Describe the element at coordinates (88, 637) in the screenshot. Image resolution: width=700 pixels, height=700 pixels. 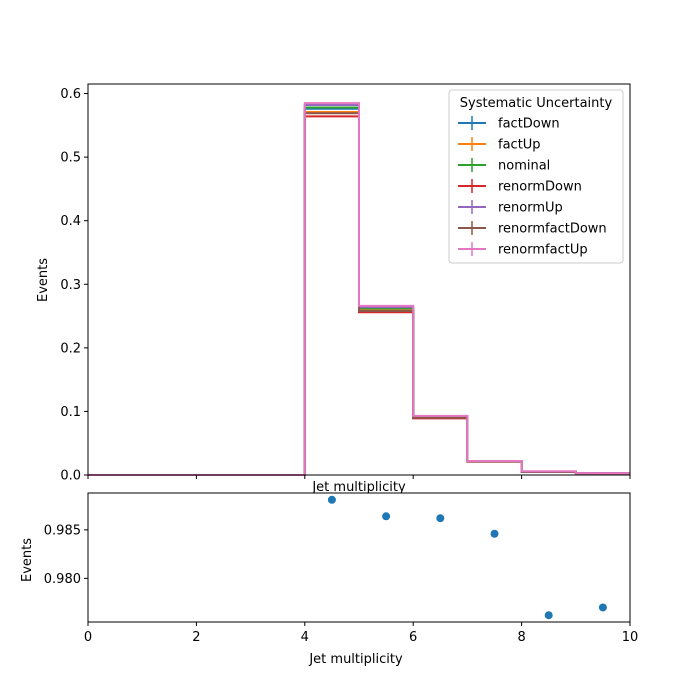
I see `bottom-x-tick-label: 0` at that location.